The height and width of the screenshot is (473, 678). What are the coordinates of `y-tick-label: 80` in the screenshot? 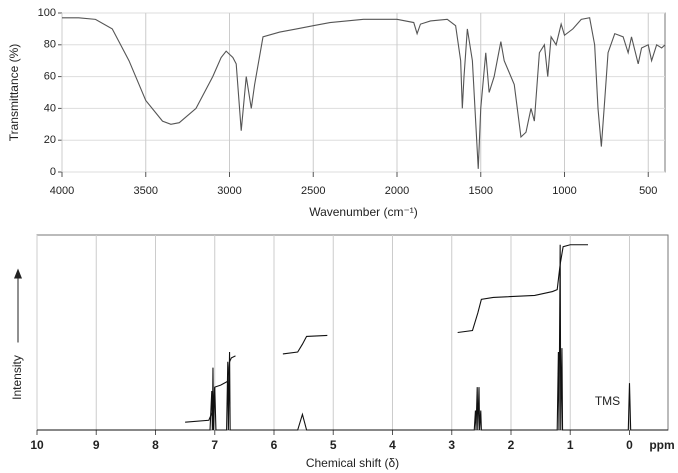 It's located at (50, 45).